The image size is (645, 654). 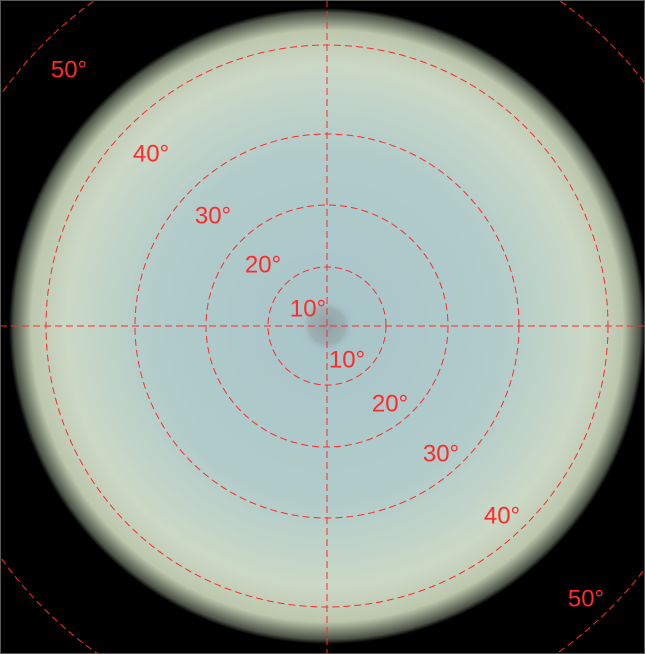 What do you see at coordinates (586, 598) in the screenshot?
I see `ring-5-label-lower: 50°` at bounding box center [586, 598].